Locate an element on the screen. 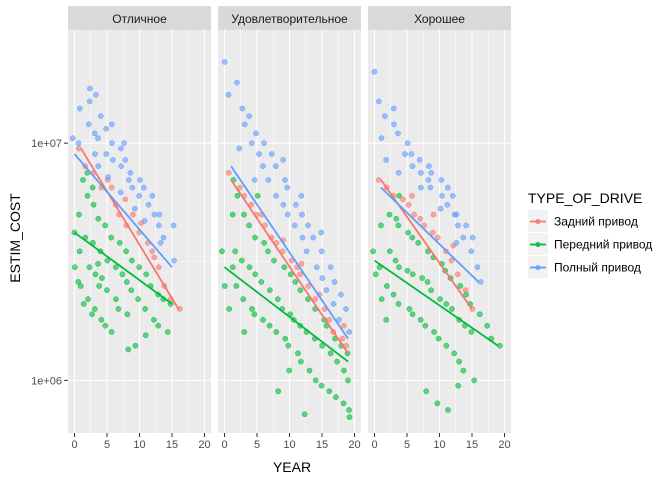 The height and width of the screenshot is (480, 672). panel-strip-title: Отличное is located at coordinates (139, 19).